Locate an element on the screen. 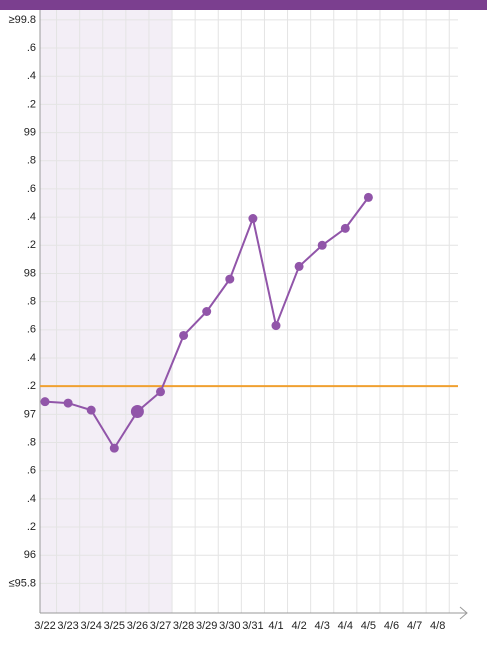 The image size is (487, 645). x-tick-label: 3/27 is located at coordinates (160, 626).